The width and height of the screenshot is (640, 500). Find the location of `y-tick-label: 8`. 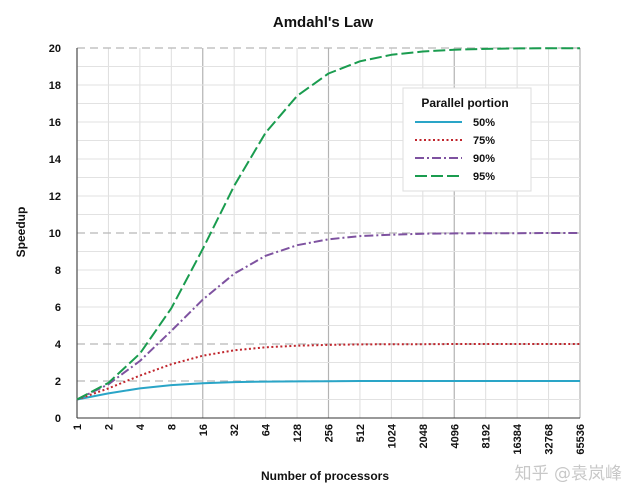

y-tick-label: 8 is located at coordinates (58, 271).